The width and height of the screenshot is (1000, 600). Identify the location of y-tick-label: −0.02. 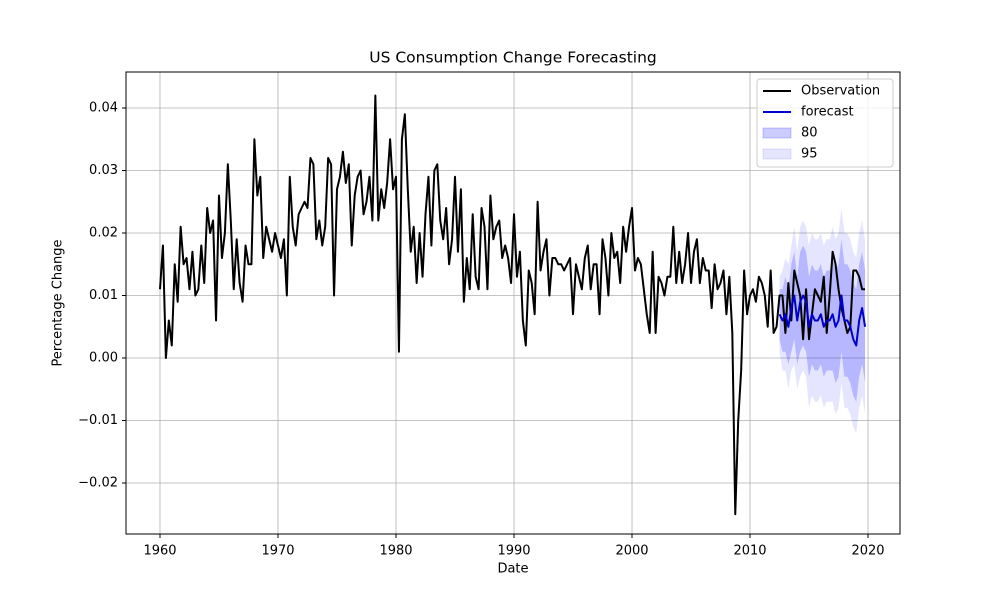
(98, 483).